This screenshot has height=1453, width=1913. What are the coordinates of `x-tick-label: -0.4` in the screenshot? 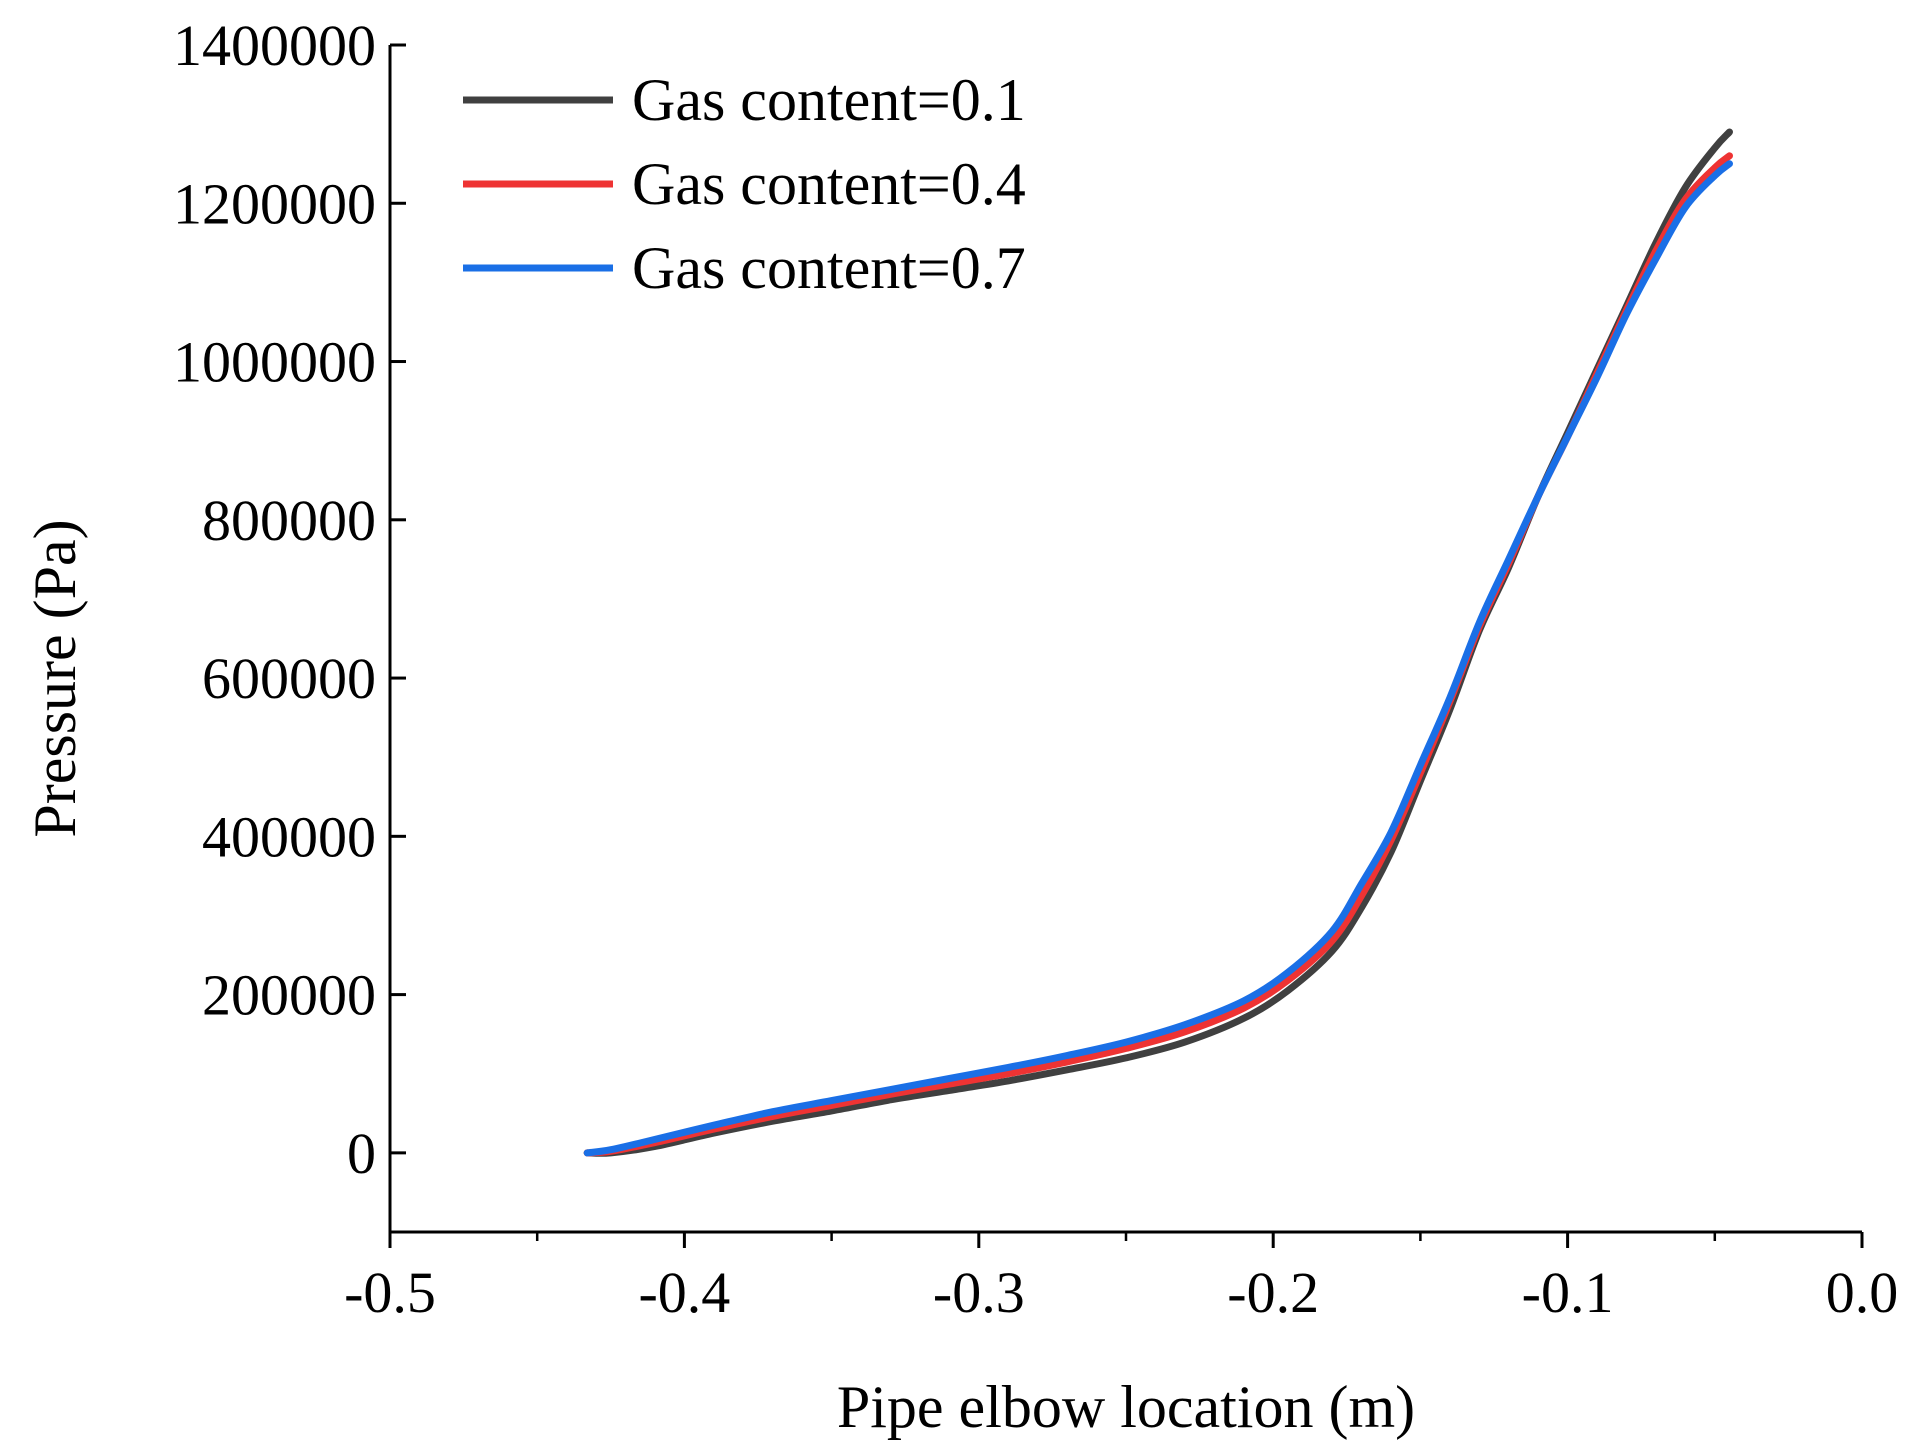 It's located at (684, 1292).